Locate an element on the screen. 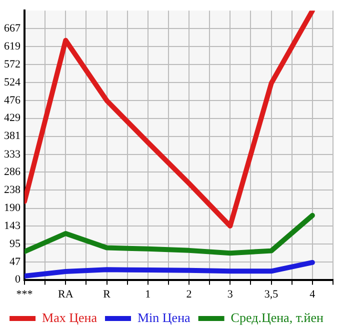 This screenshot has width=345, height=335. y-tick-label: 476 is located at coordinates (12, 100).